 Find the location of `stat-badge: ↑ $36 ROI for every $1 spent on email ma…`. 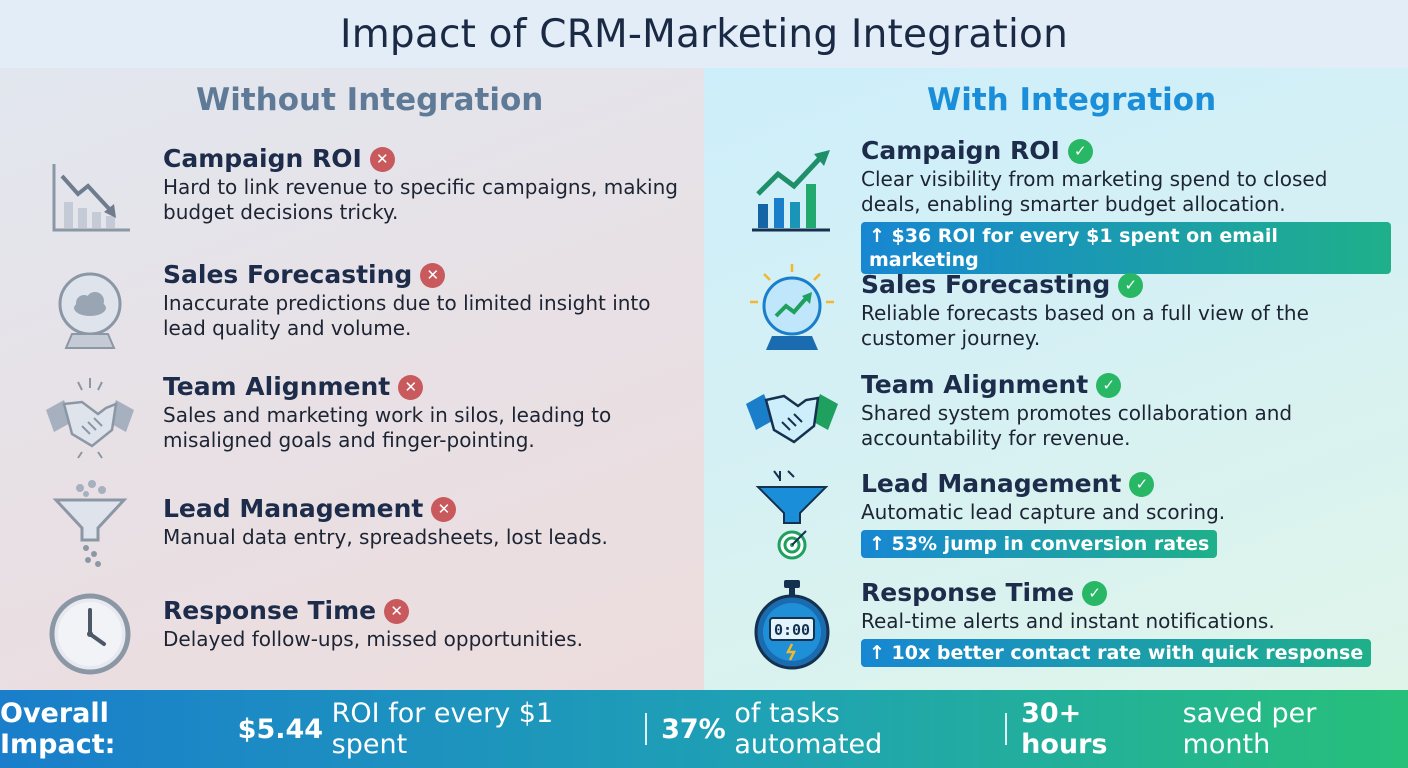

stat-badge: ↑ $36 ROI for every $1 spent on email ma… is located at coordinates (1126, 248).